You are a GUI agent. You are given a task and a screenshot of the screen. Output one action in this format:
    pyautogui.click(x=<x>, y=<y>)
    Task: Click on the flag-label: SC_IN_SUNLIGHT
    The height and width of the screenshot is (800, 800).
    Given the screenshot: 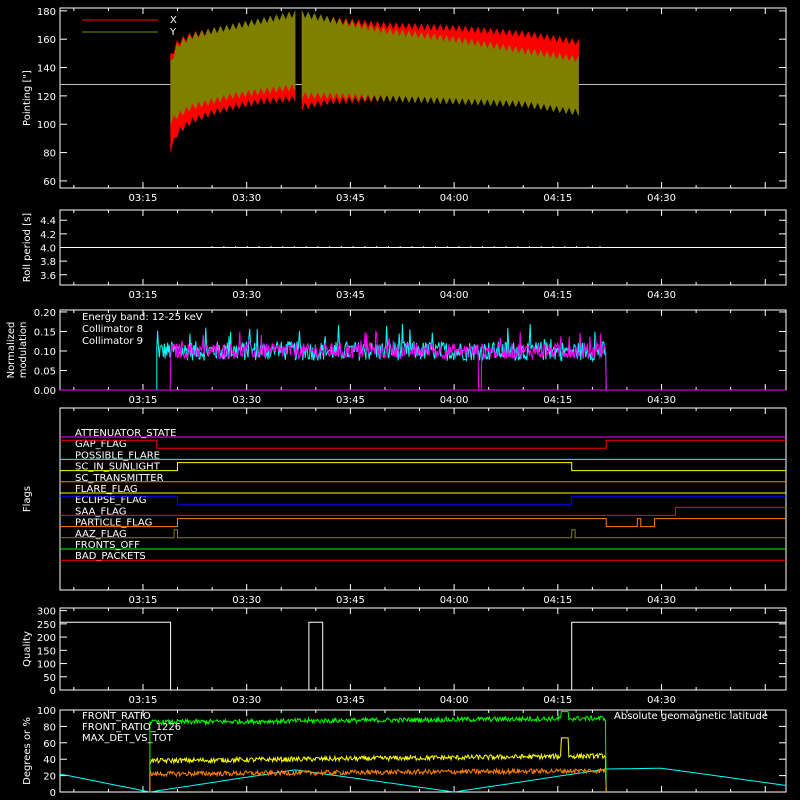 What is the action you would take?
    pyautogui.click(x=118, y=467)
    